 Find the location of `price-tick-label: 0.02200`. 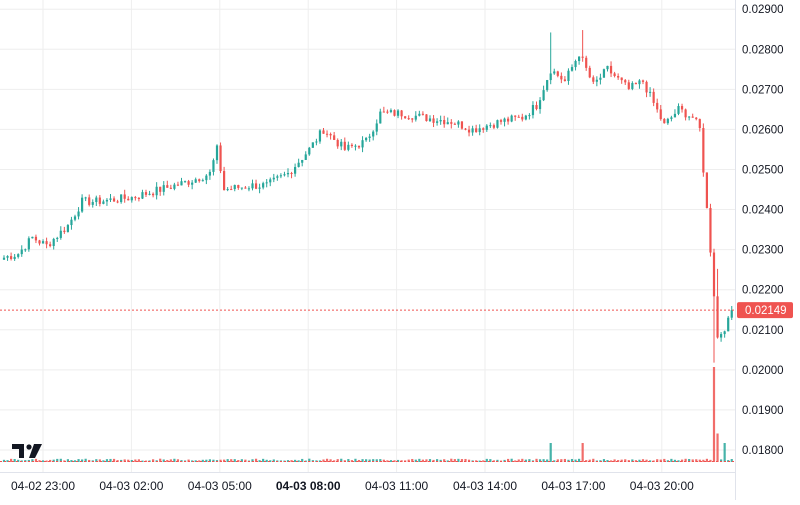

price-tick-label: 0.02200 is located at coordinates (763, 291).